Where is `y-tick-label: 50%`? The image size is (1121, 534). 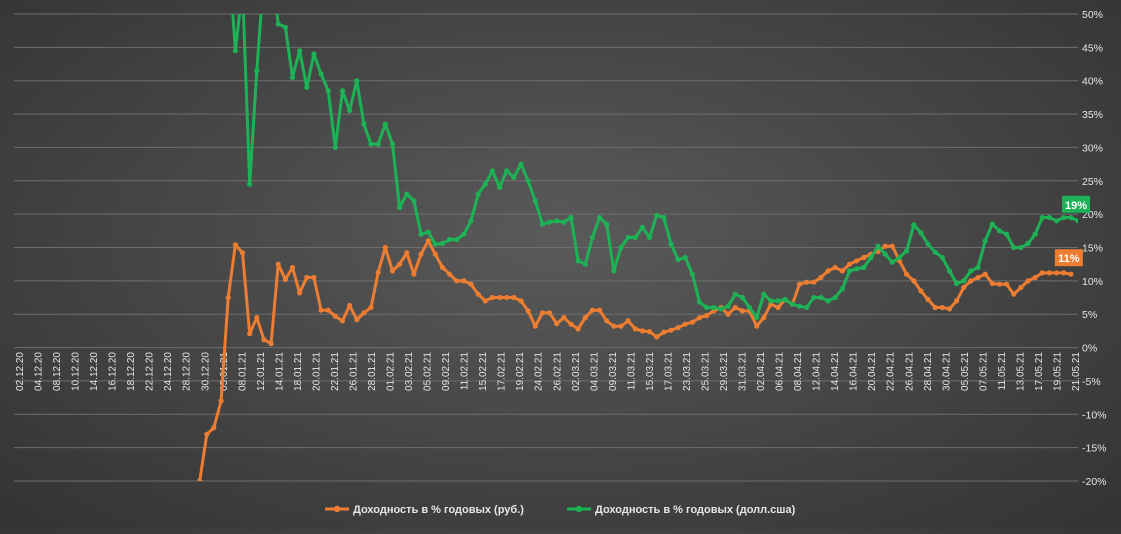
y-tick-label: 50% is located at coordinates (1092, 15).